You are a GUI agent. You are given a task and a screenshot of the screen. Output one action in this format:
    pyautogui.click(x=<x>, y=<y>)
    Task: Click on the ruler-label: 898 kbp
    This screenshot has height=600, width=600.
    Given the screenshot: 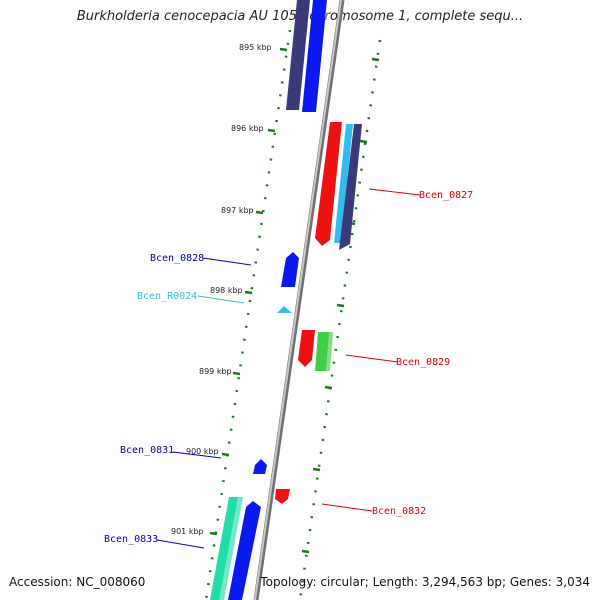 What is the action you would take?
    pyautogui.click(x=226, y=290)
    